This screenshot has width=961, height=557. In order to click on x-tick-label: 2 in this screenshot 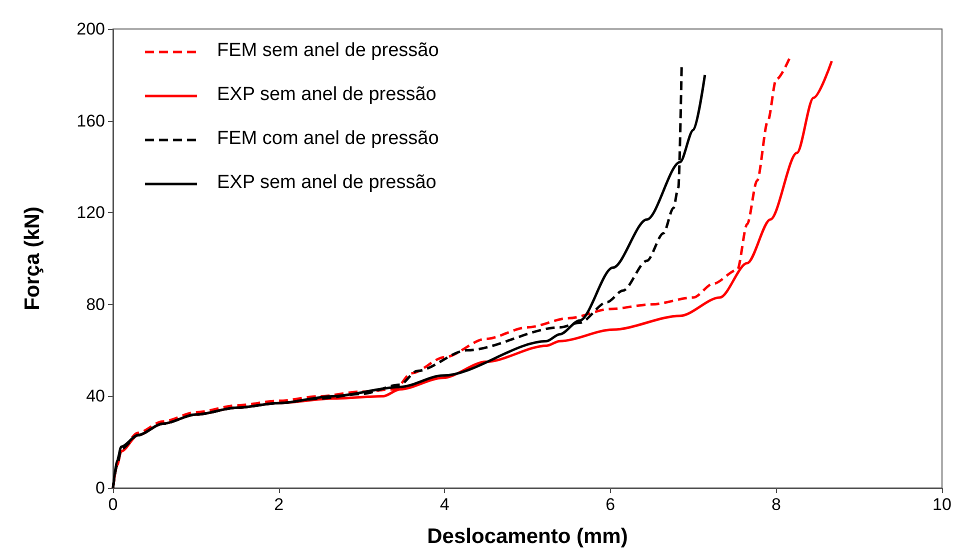, I will do `click(279, 504)`.